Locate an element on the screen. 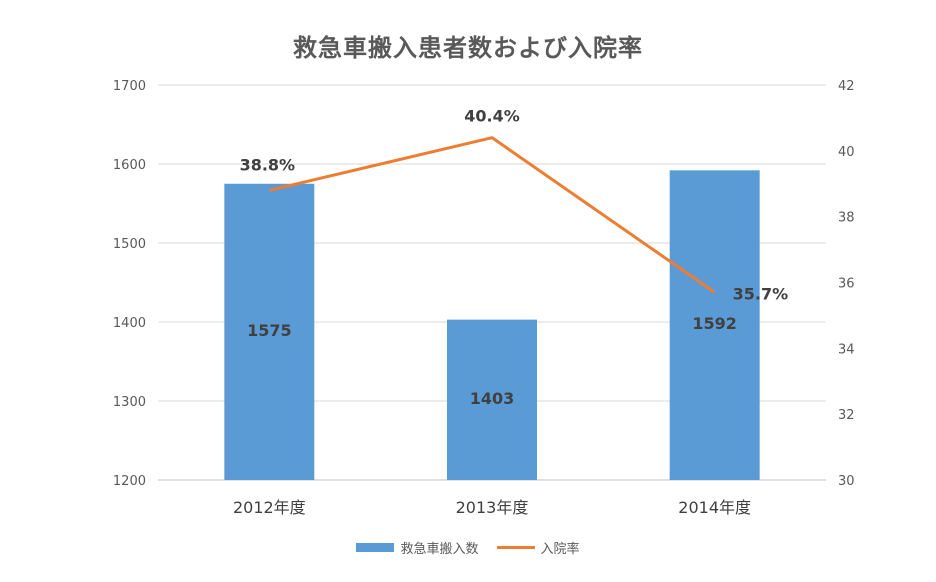 This screenshot has width=936, height=582. legend-item-bar: 救急車搬入数 is located at coordinates (417, 547).